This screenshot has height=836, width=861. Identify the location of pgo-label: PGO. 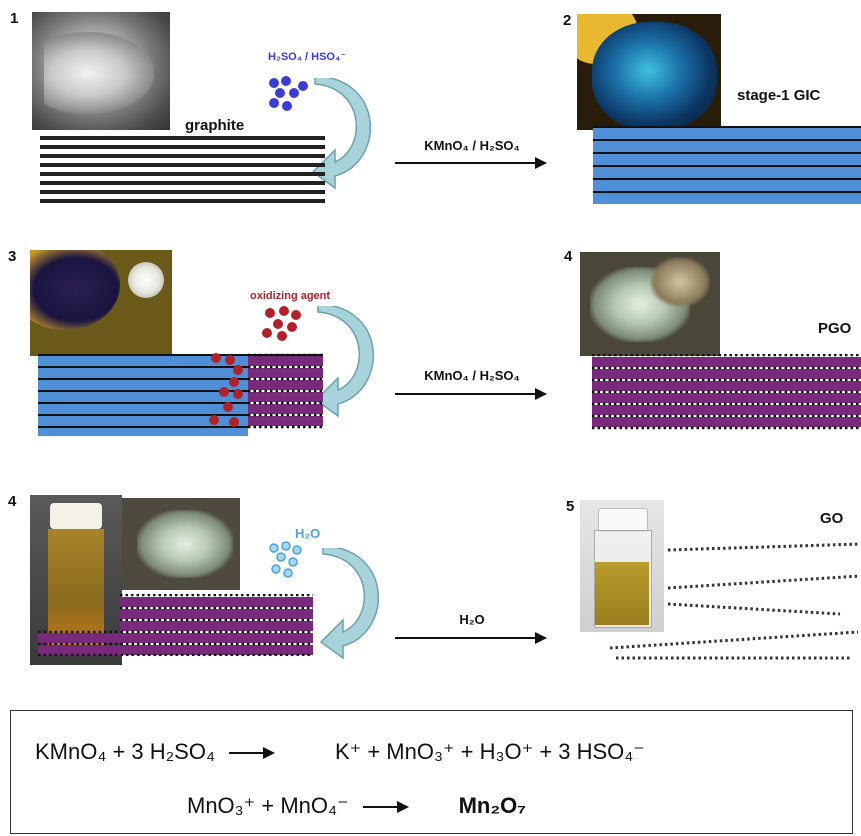
(835, 328).